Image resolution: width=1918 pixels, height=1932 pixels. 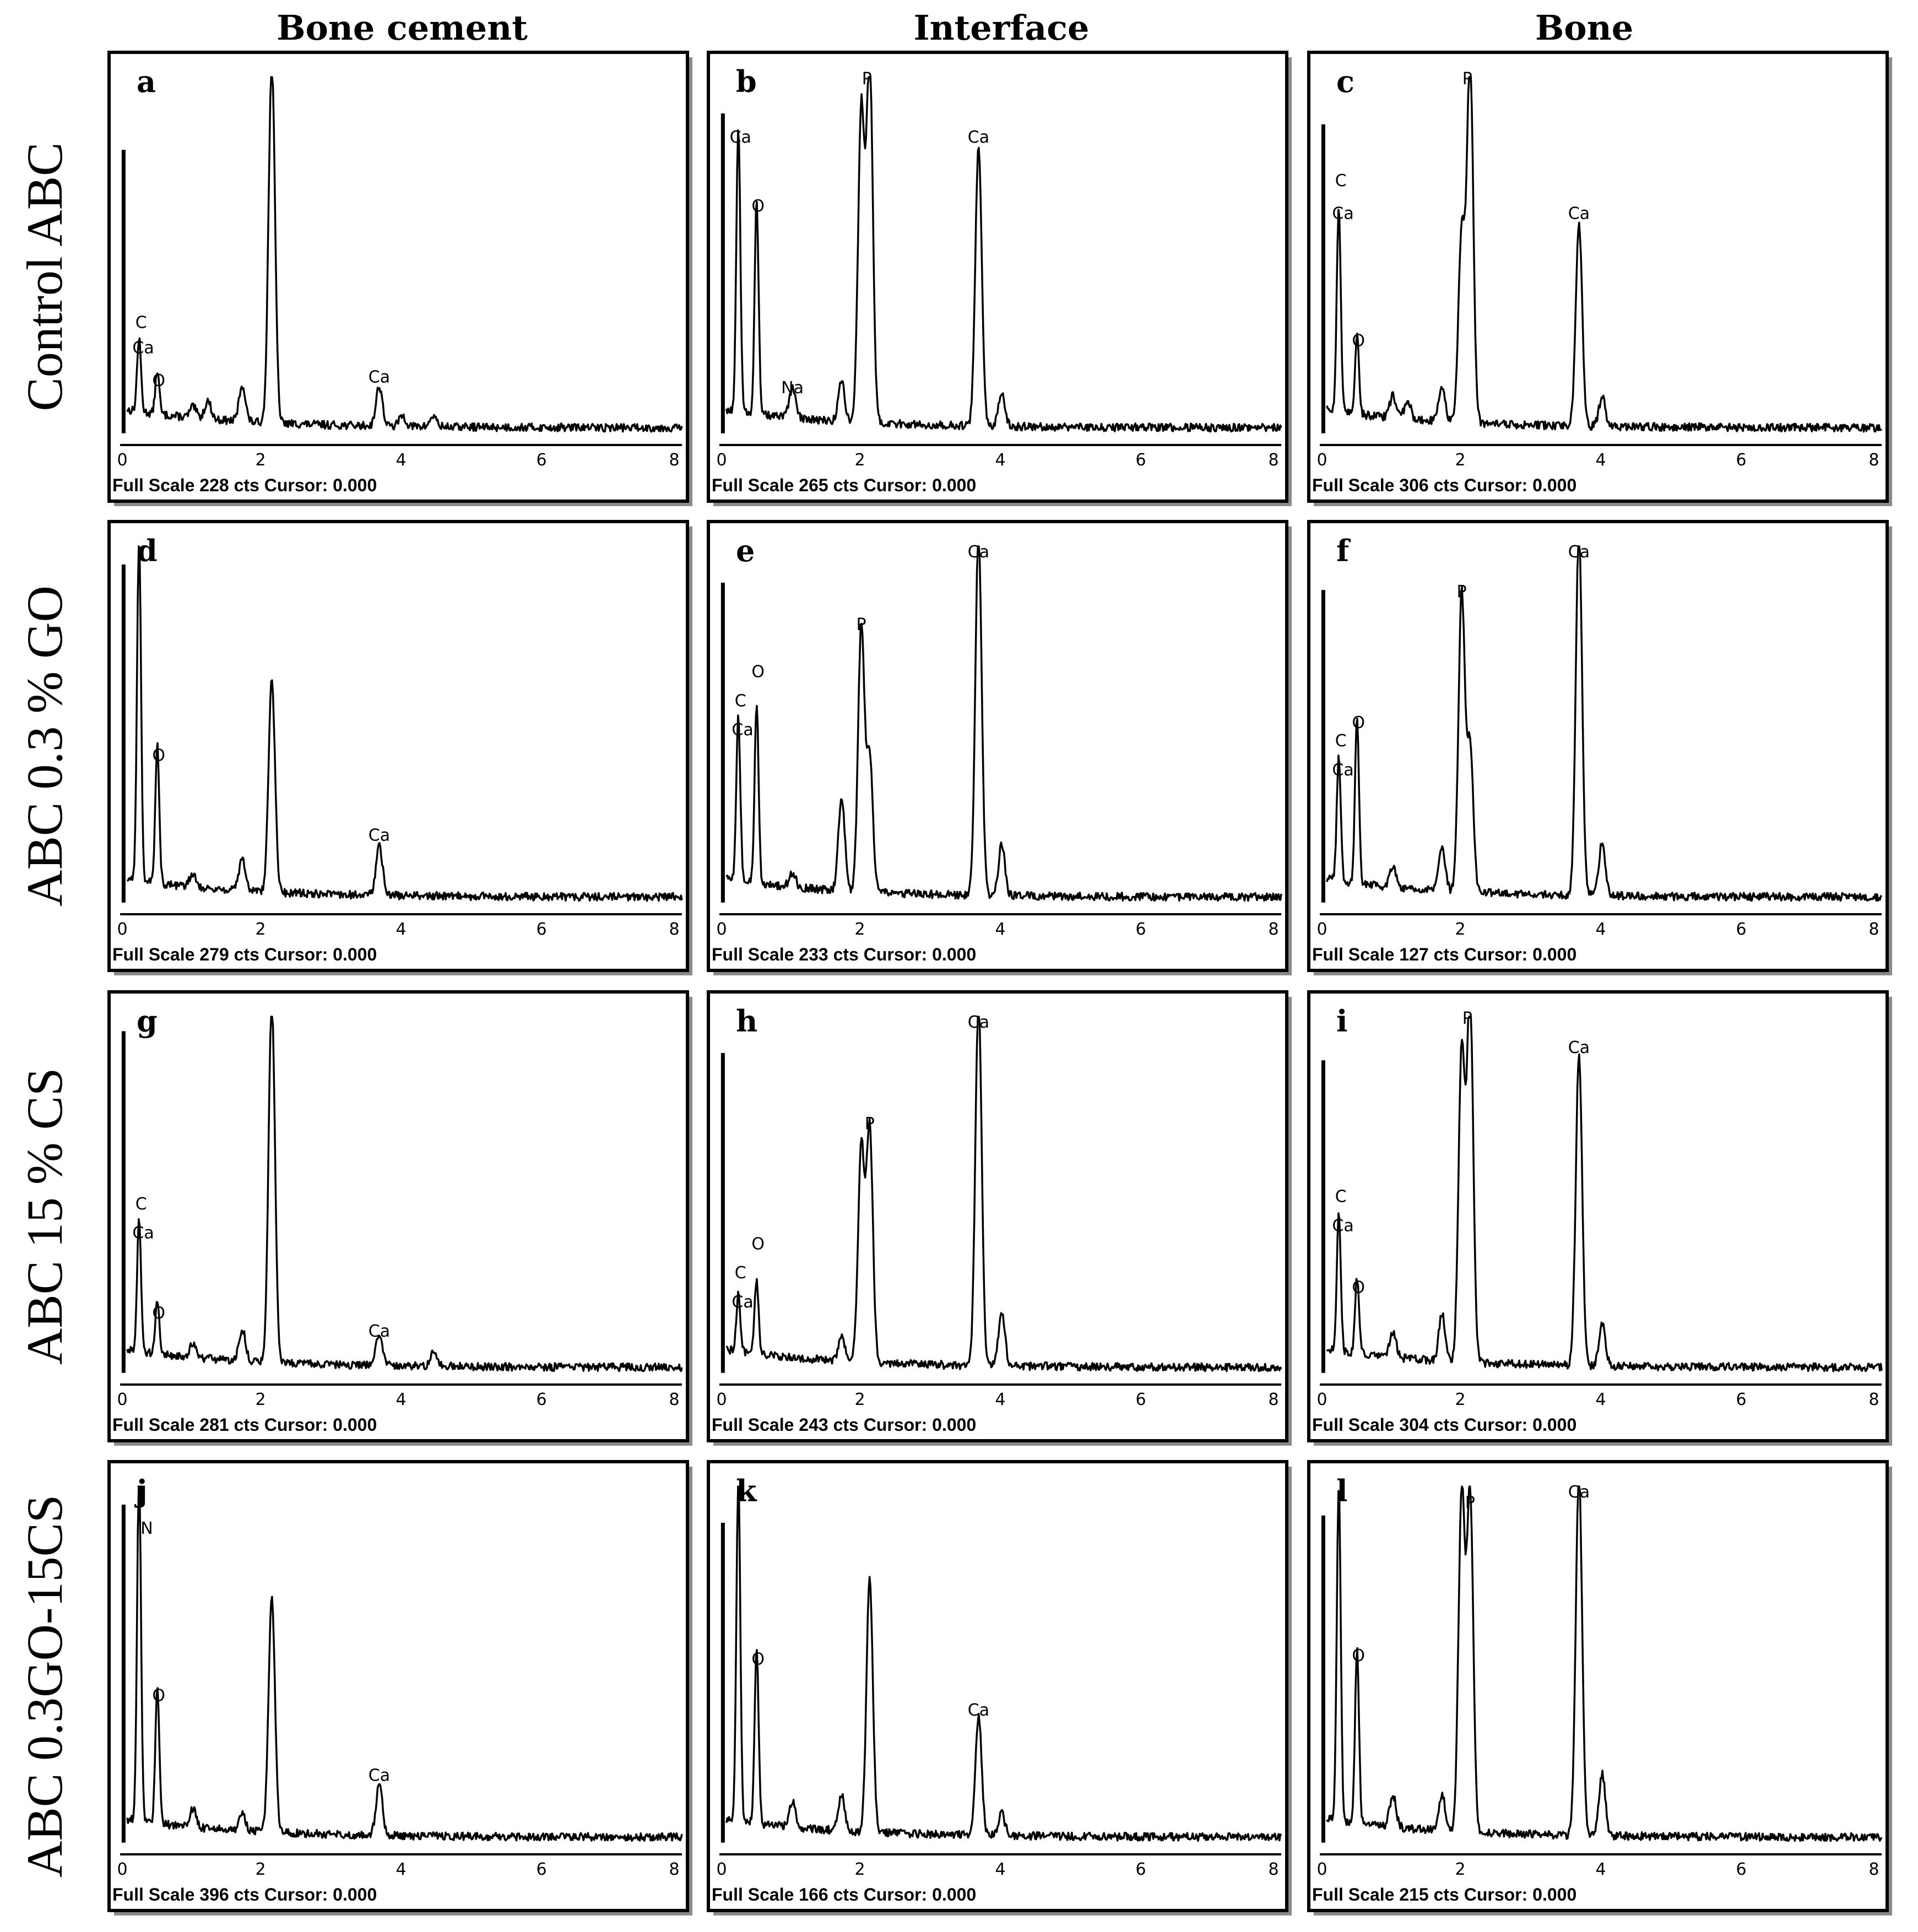 What do you see at coordinates (792, 388) in the screenshot?
I see `peak-label-na: Na` at bounding box center [792, 388].